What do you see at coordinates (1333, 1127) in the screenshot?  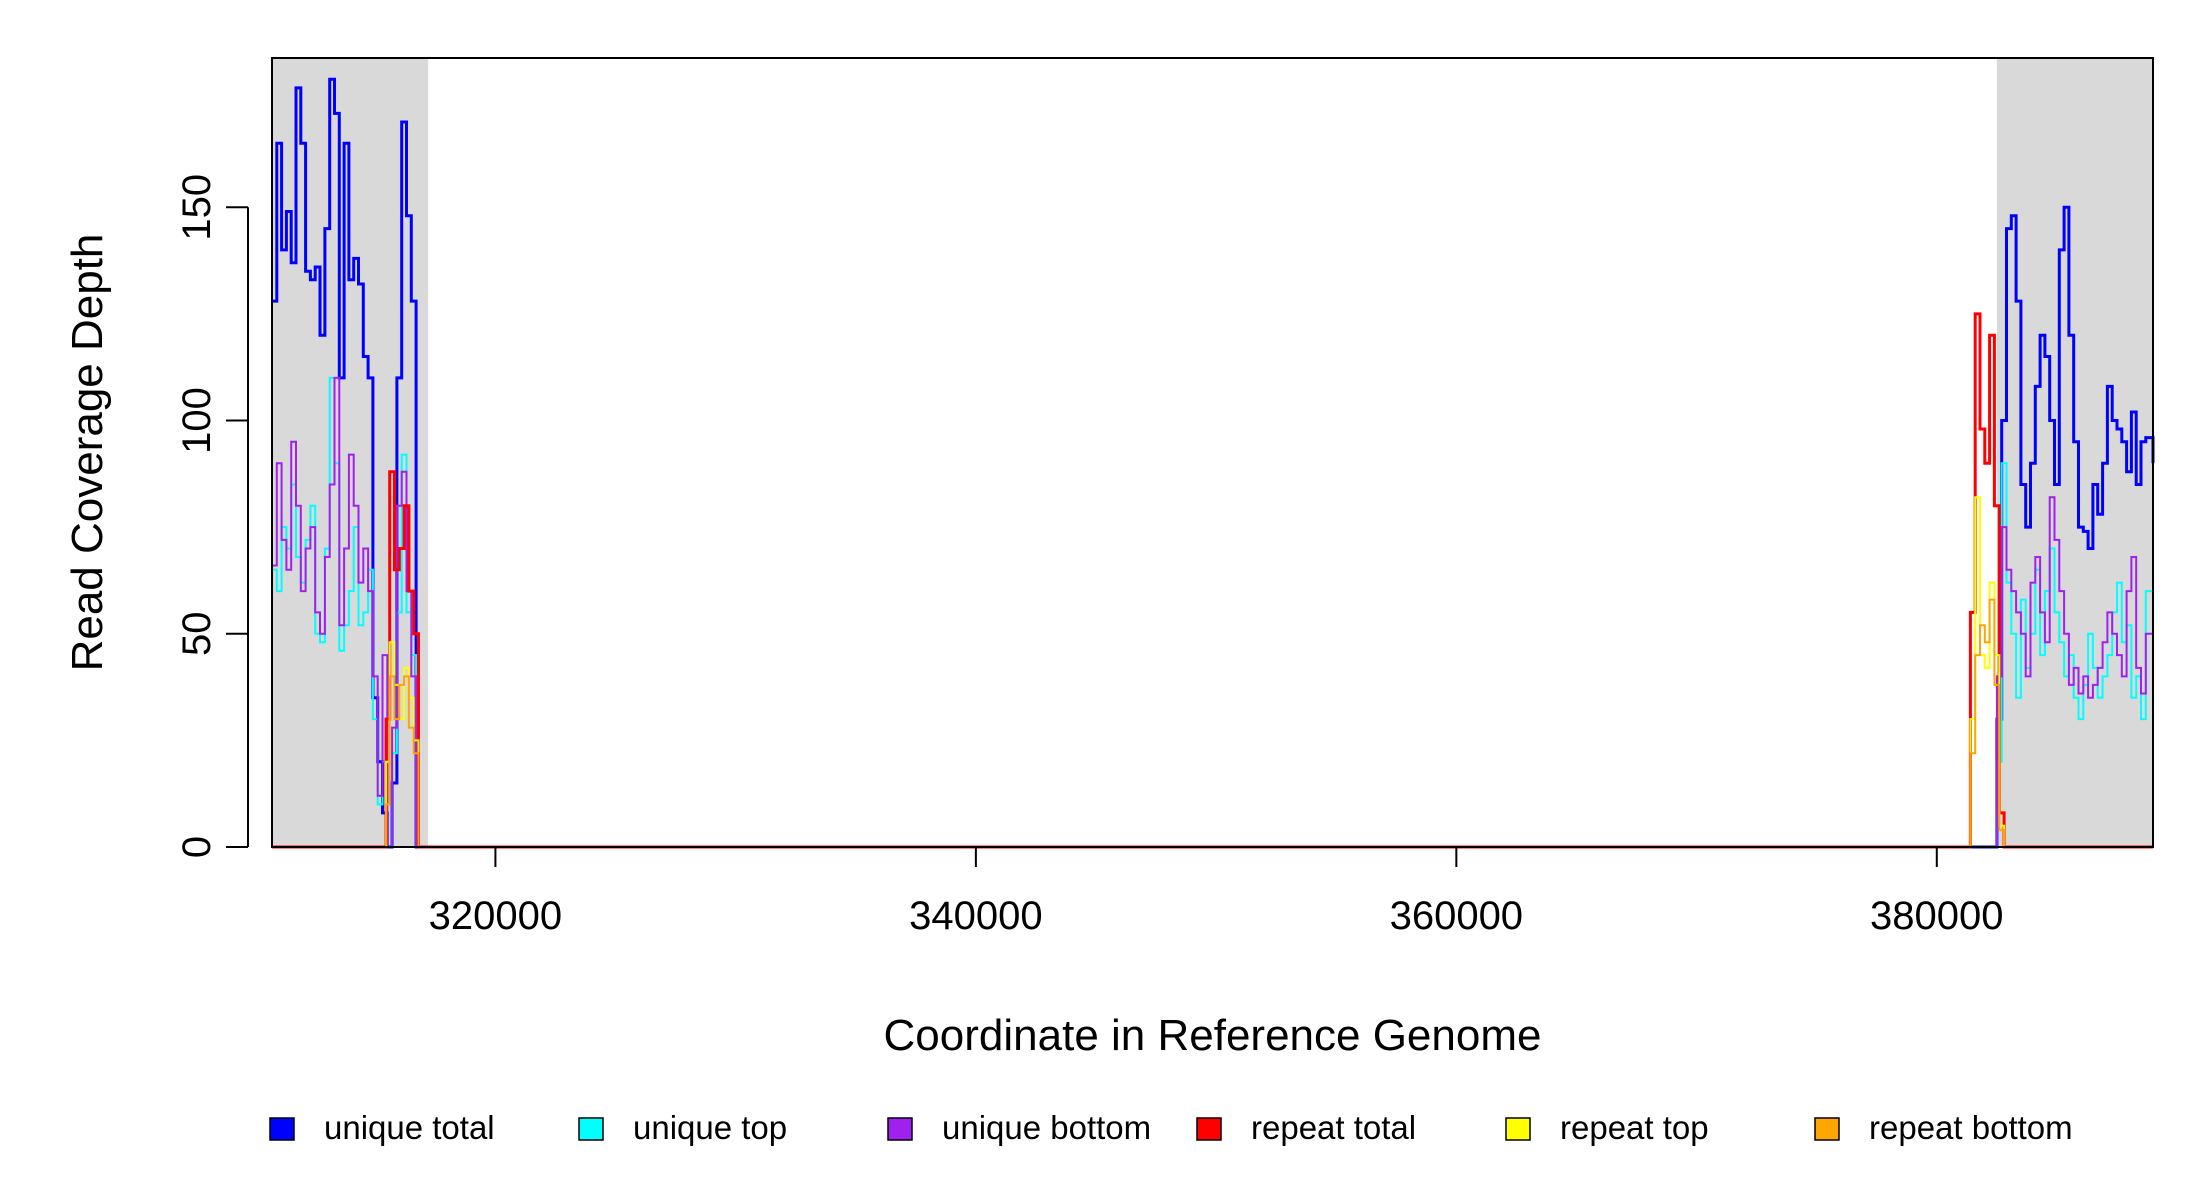 I see `legend-label-repeat-total: repeat total` at bounding box center [1333, 1127].